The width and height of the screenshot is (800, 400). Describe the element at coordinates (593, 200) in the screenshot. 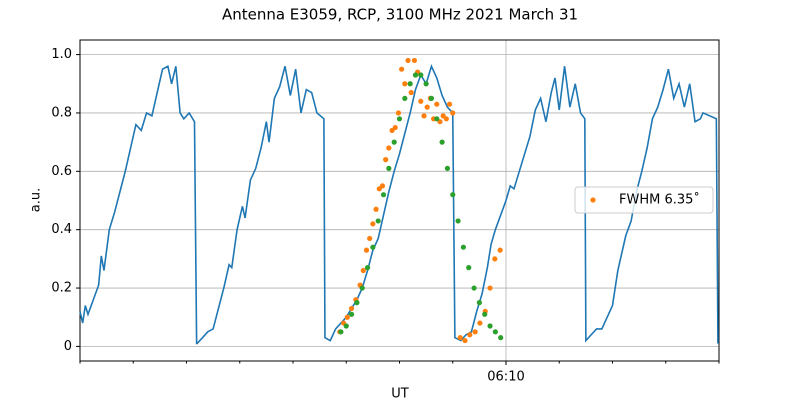

I see `legend-marker` at that location.